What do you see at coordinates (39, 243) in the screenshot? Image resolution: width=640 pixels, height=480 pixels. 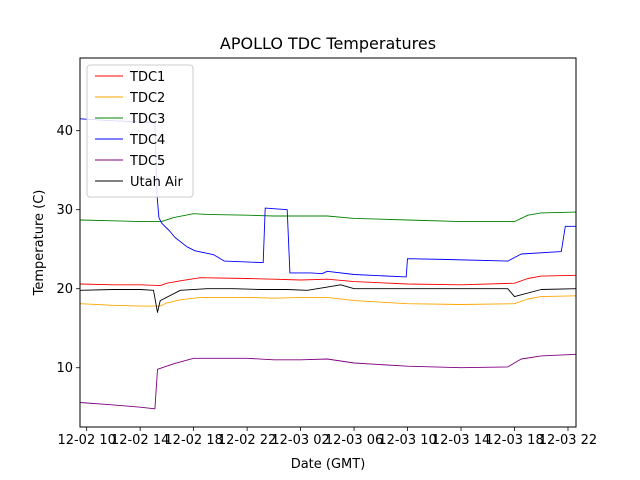 I see `y-axis-label: Temperature (C)` at bounding box center [39, 243].